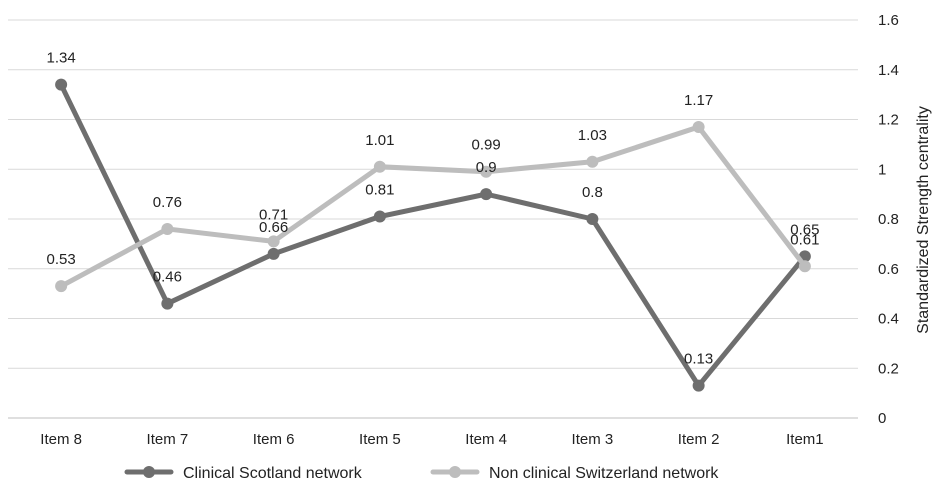 This screenshot has width=940, height=490. Describe the element at coordinates (486, 145) in the screenshot. I see `data-label: 0.99` at that location.